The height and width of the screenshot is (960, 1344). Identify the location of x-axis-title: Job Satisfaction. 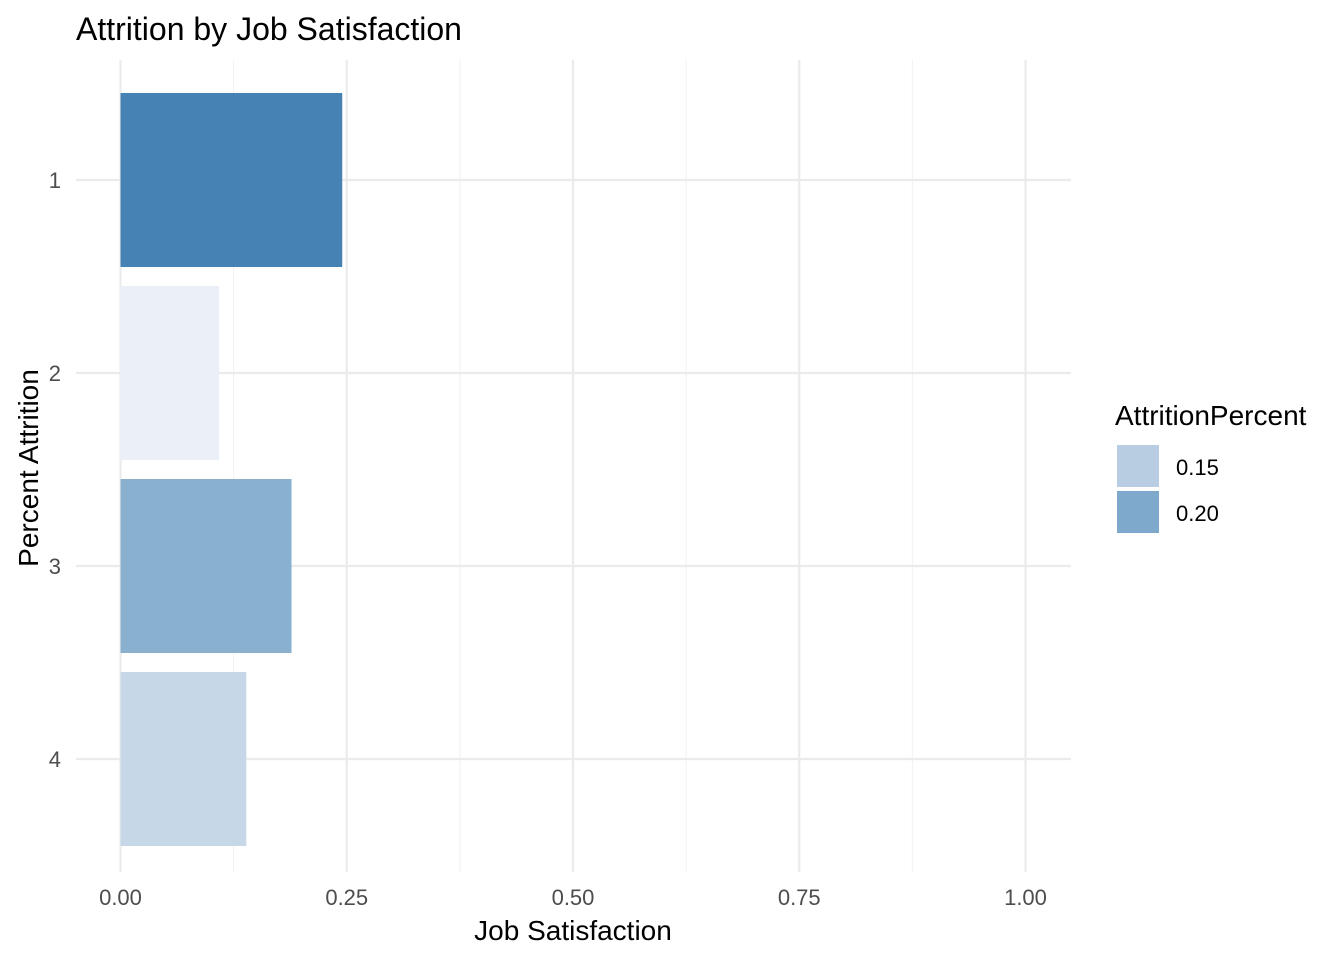
(573, 930).